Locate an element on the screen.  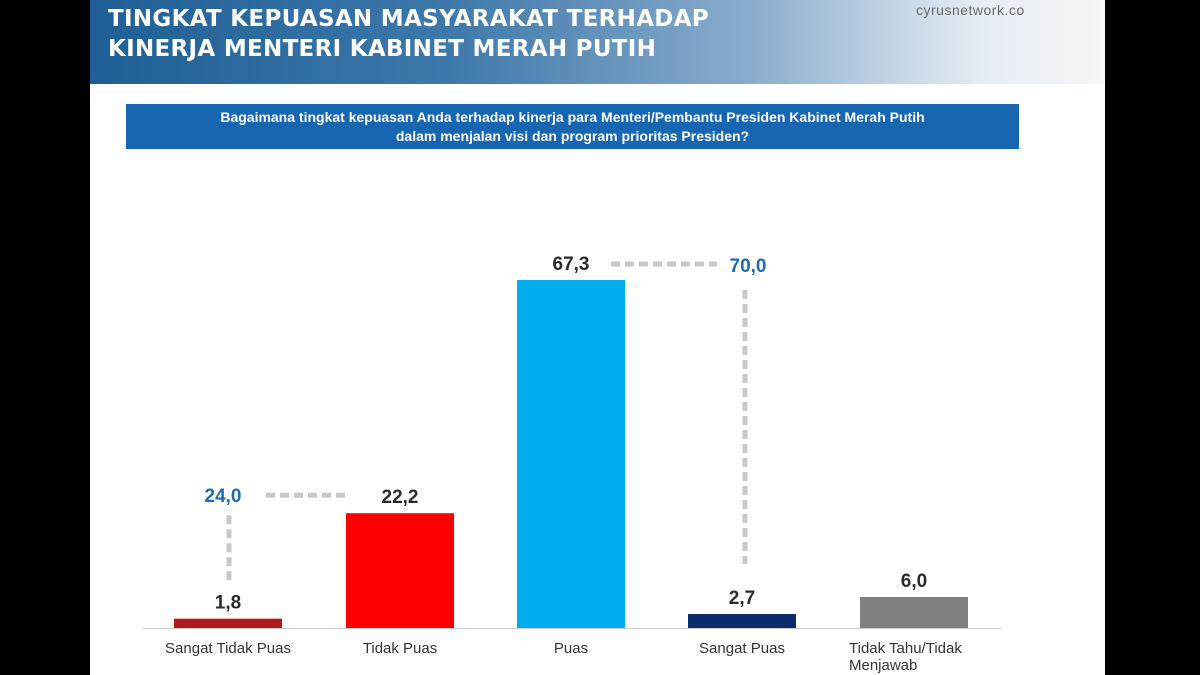
bar-puas is located at coordinates (571, 454).